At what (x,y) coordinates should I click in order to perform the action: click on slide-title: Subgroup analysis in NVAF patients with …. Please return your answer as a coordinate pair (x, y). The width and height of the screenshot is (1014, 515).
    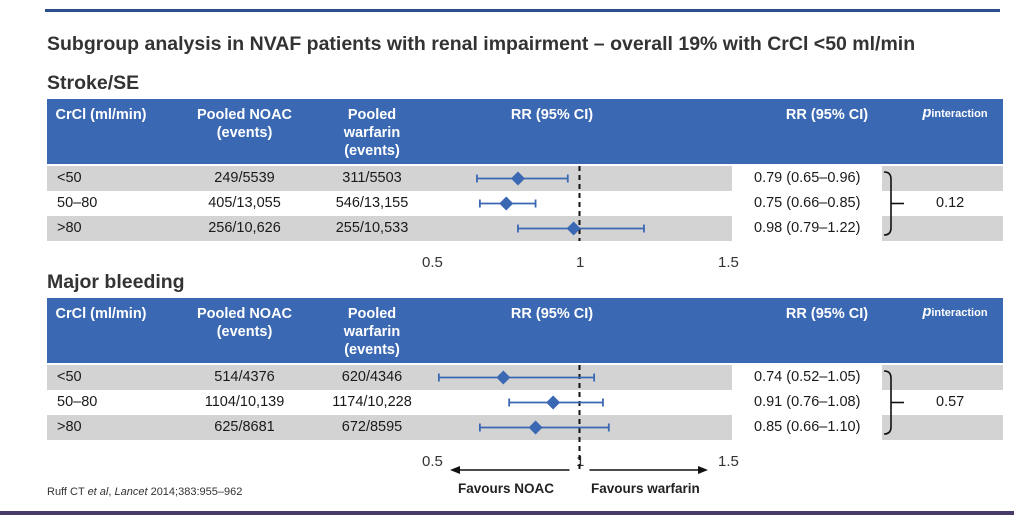
    Looking at the image, I should click on (481, 44).